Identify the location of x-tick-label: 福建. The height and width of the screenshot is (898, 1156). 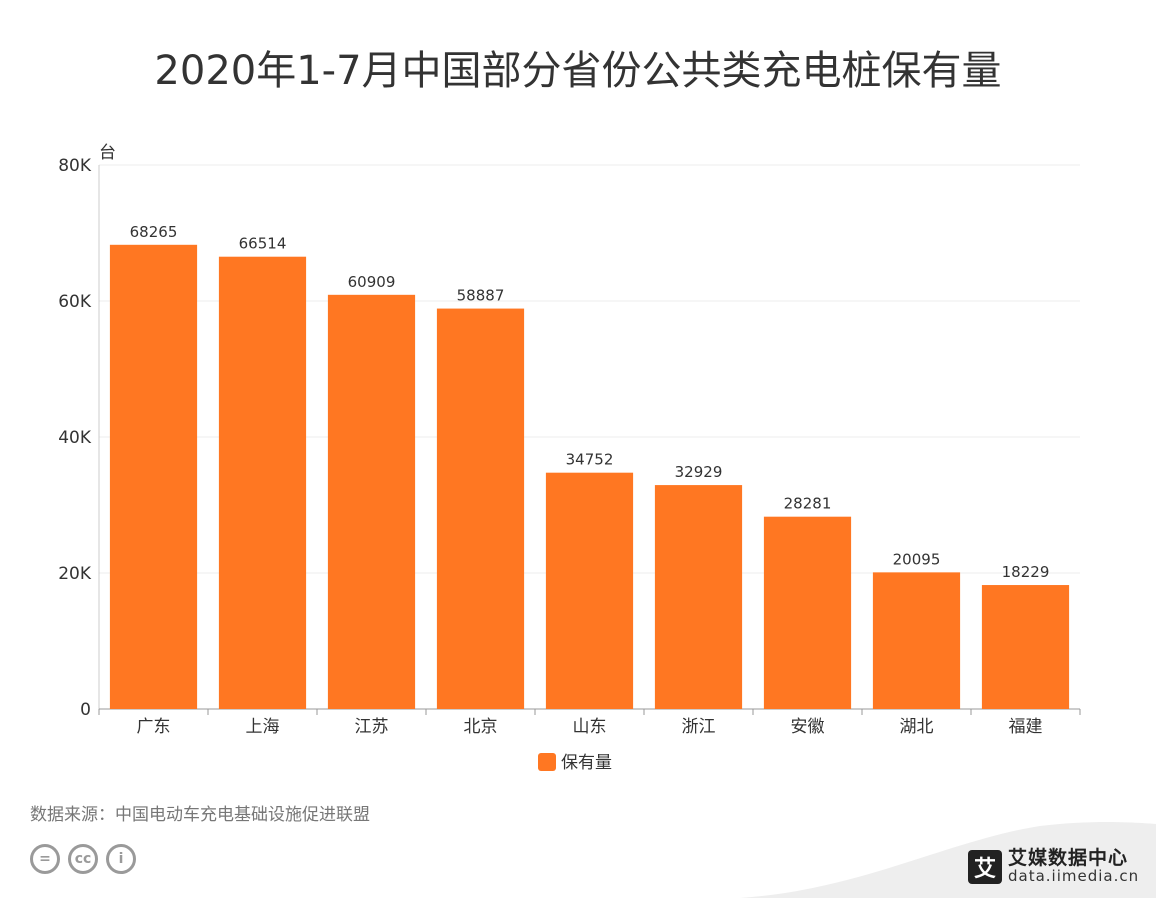
(1026, 727).